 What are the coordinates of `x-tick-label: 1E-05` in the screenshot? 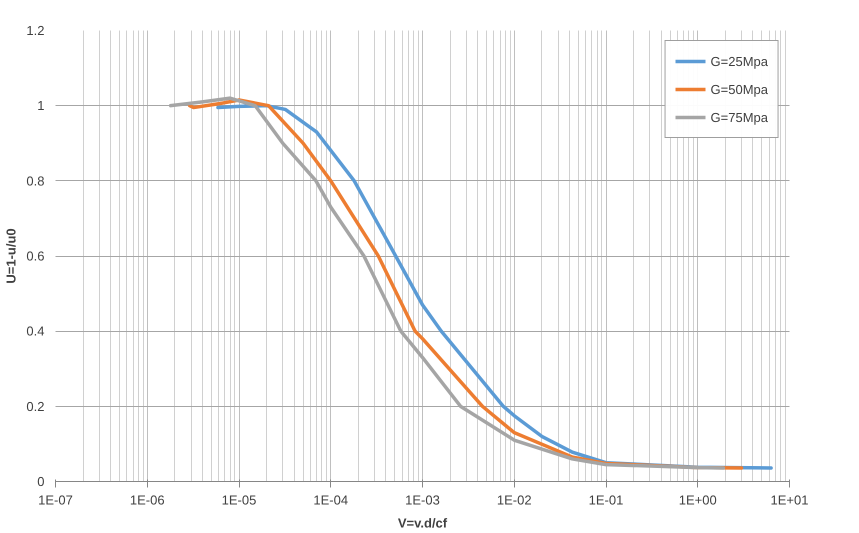 It's located at (239, 500).